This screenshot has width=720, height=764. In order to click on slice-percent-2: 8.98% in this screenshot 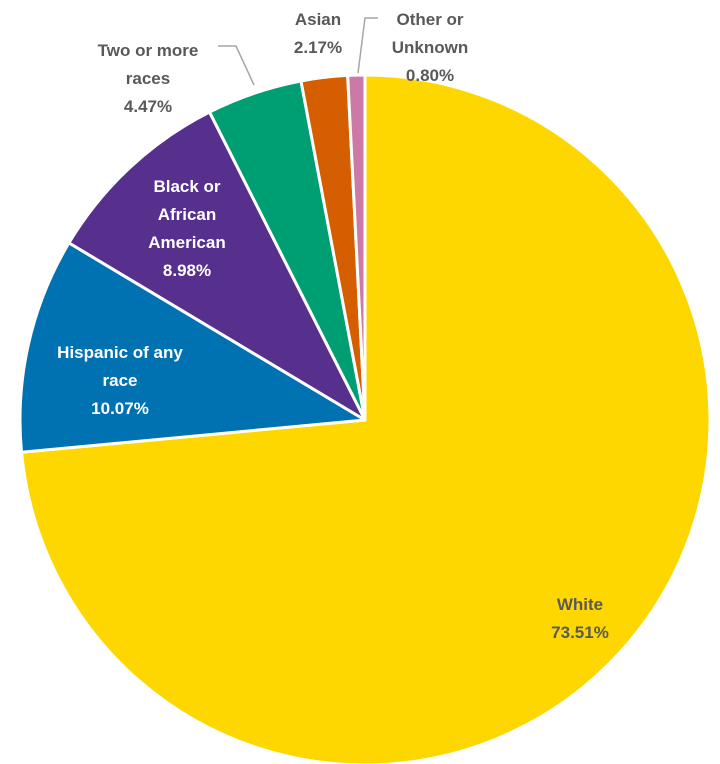, I will do `click(187, 270)`.